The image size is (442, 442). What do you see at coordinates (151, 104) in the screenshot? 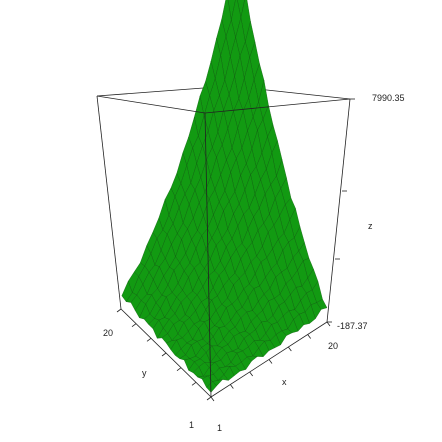
I see `front-edge-top-left` at bounding box center [151, 104].